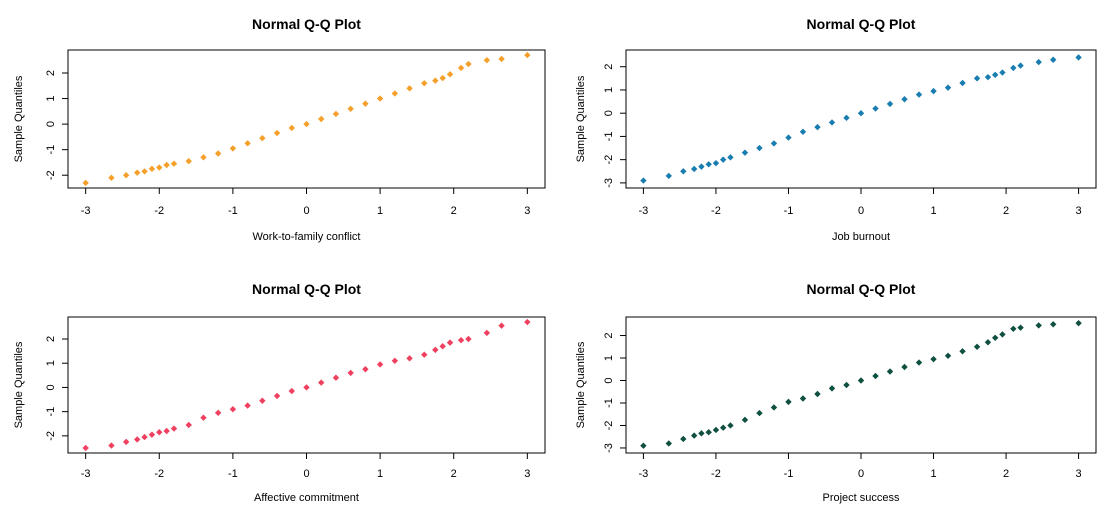 Image resolution: width=1099 pixels, height=514 pixels. I want to click on x-axis-label: Affective commitment, so click(306, 498).